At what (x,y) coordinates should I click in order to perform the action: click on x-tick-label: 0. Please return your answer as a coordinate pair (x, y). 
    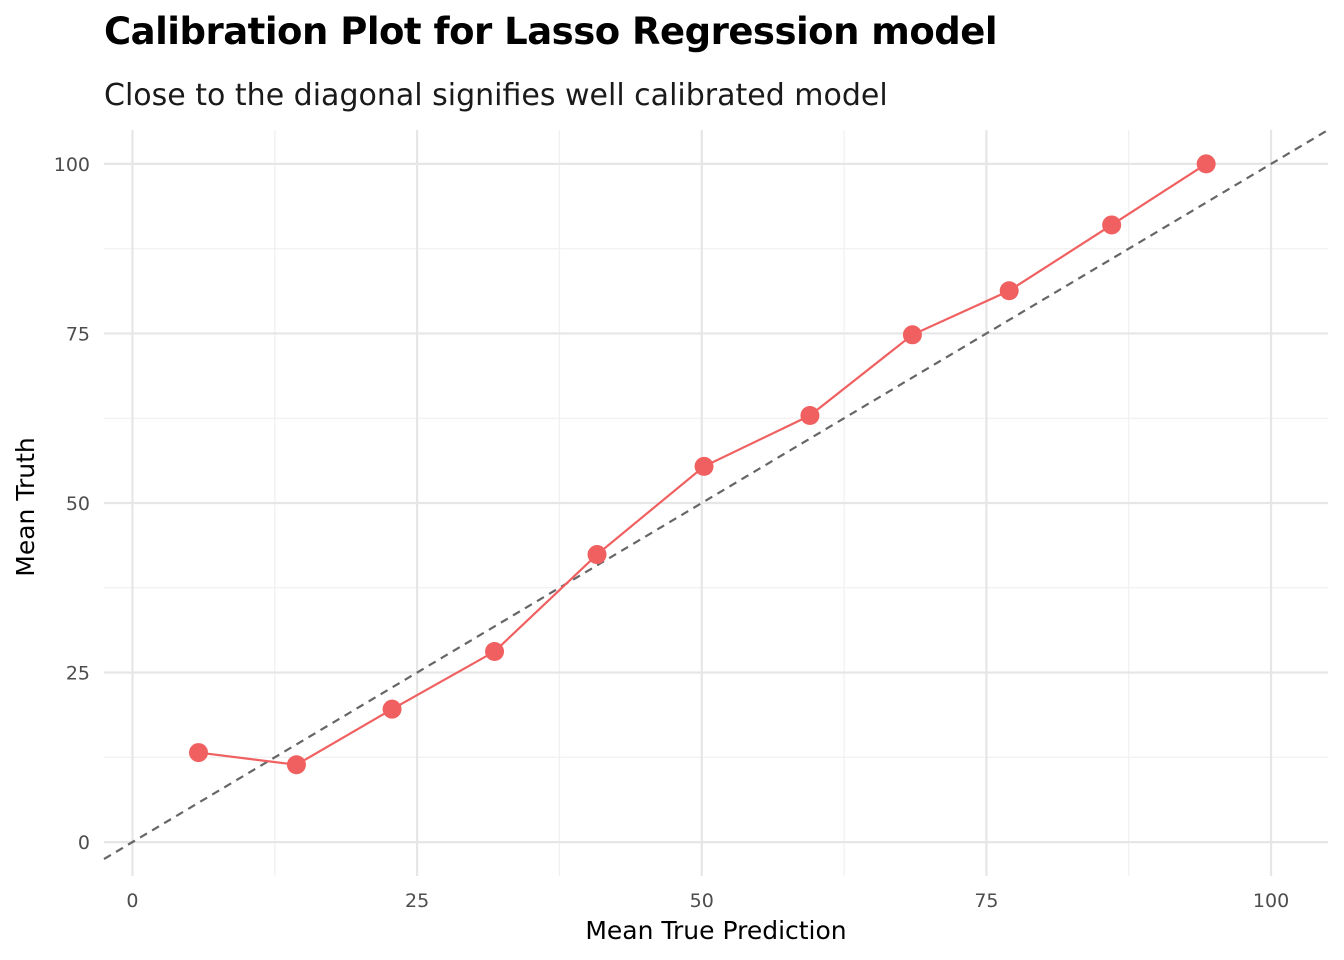
    Looking at the image, I should click on (132, 901).